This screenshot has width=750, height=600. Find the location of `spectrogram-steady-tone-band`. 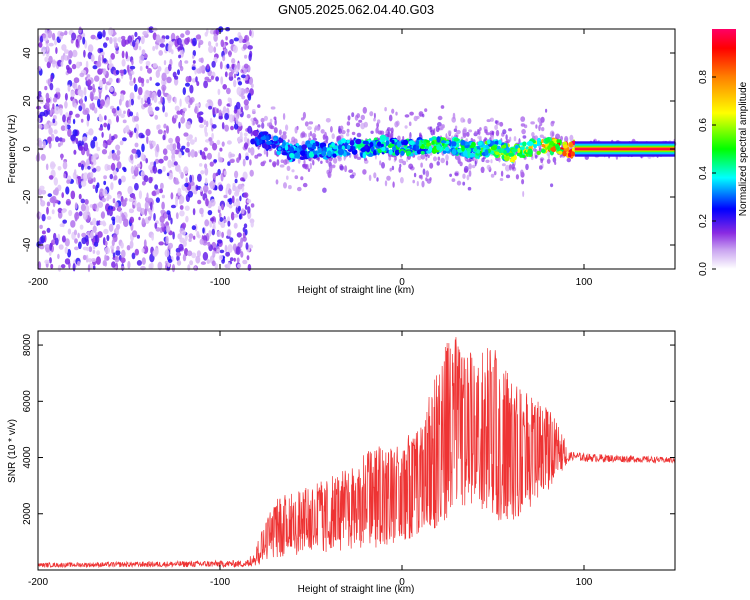

spectrogram-steady-tone-band is located at coordinates (624, 149).